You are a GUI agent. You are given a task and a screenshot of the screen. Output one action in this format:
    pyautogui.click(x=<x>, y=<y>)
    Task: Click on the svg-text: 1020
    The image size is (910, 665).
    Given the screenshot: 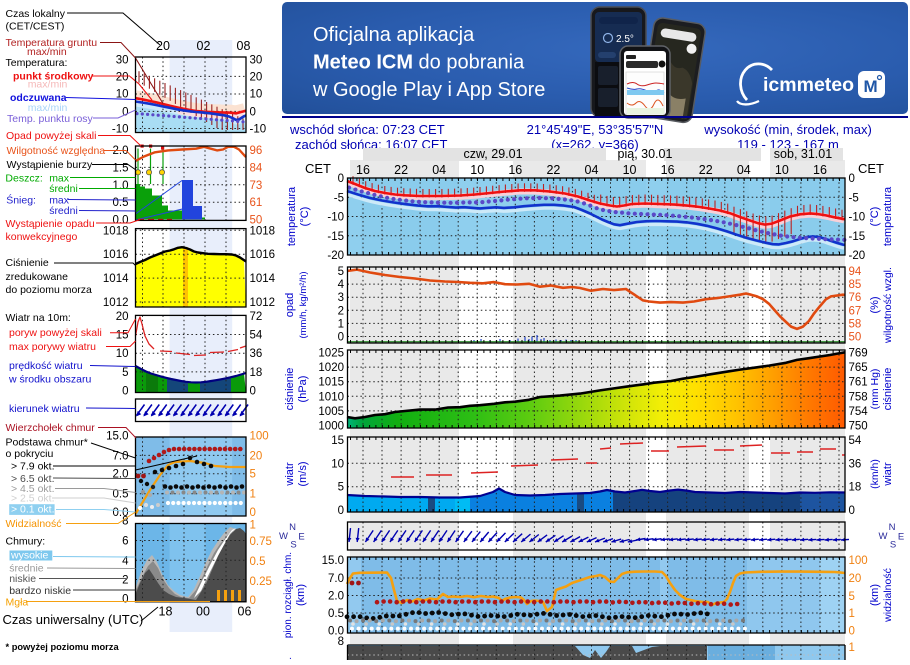 What is the action you would take?
    pyautogui.click(x=331, y=368)
    